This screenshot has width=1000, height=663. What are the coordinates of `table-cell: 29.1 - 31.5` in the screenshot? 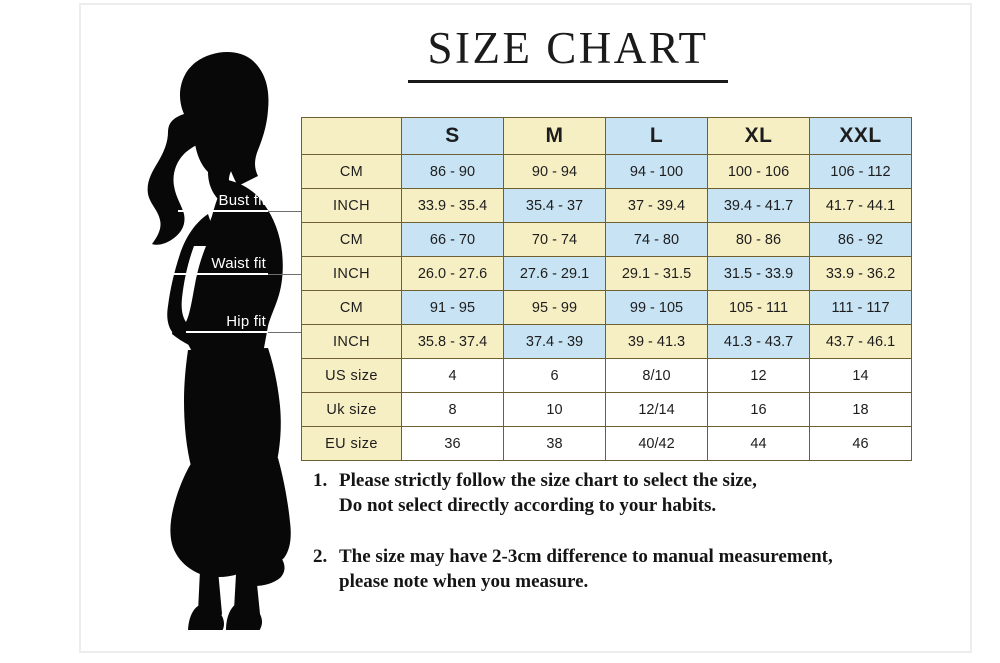 It's located at (656, 273).